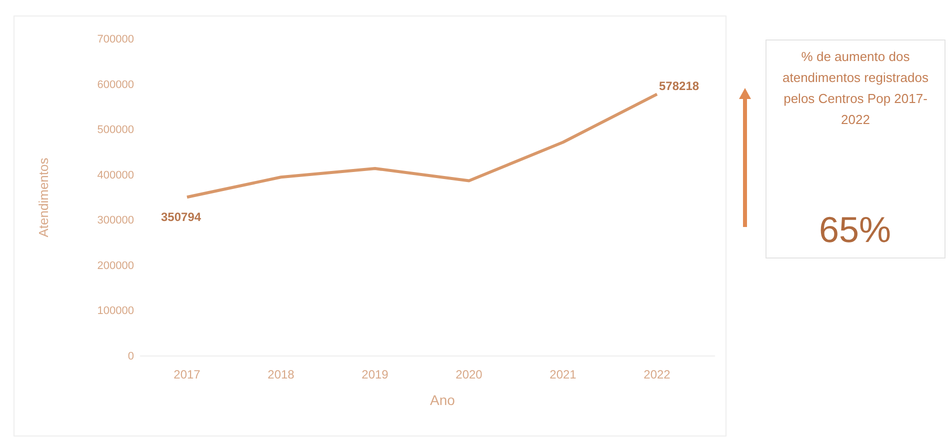  What do you see at coordinates (855, 229) in the screenshot?
I see `text: 65%` at bounding box center [855, 229].